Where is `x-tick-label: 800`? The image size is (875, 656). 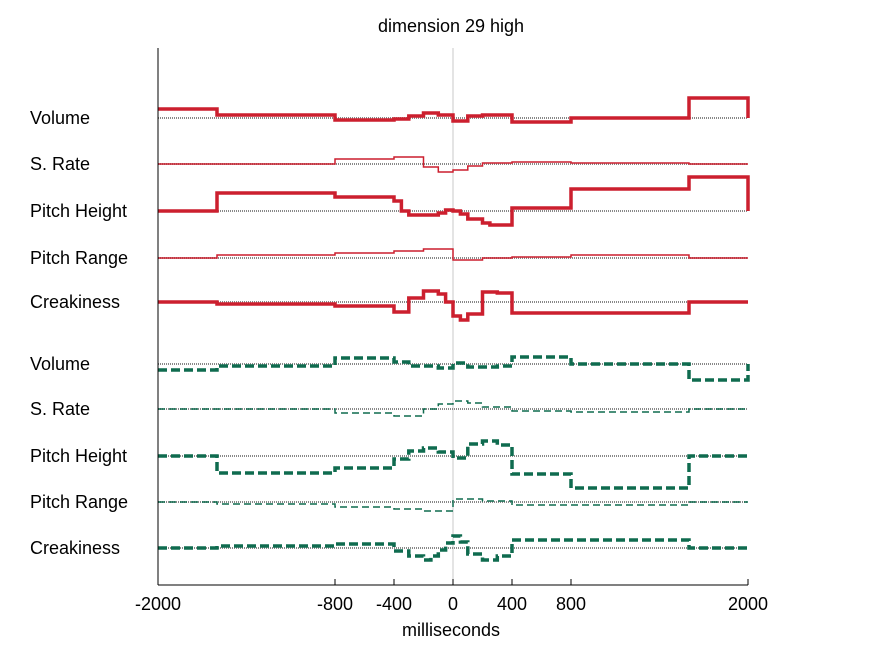 x-tick-label: 800 is located at coordinates (571, 604).